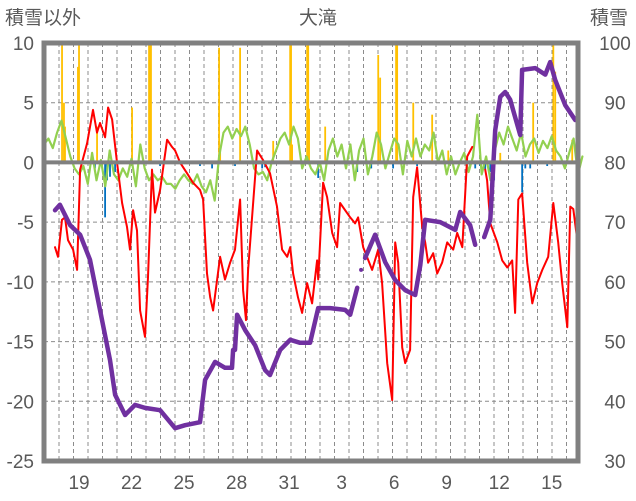 The image size is (636, 501). Describe the element at coordinates (20, 343) in the screenshot. I see `left-tick-label: -15` at that location.